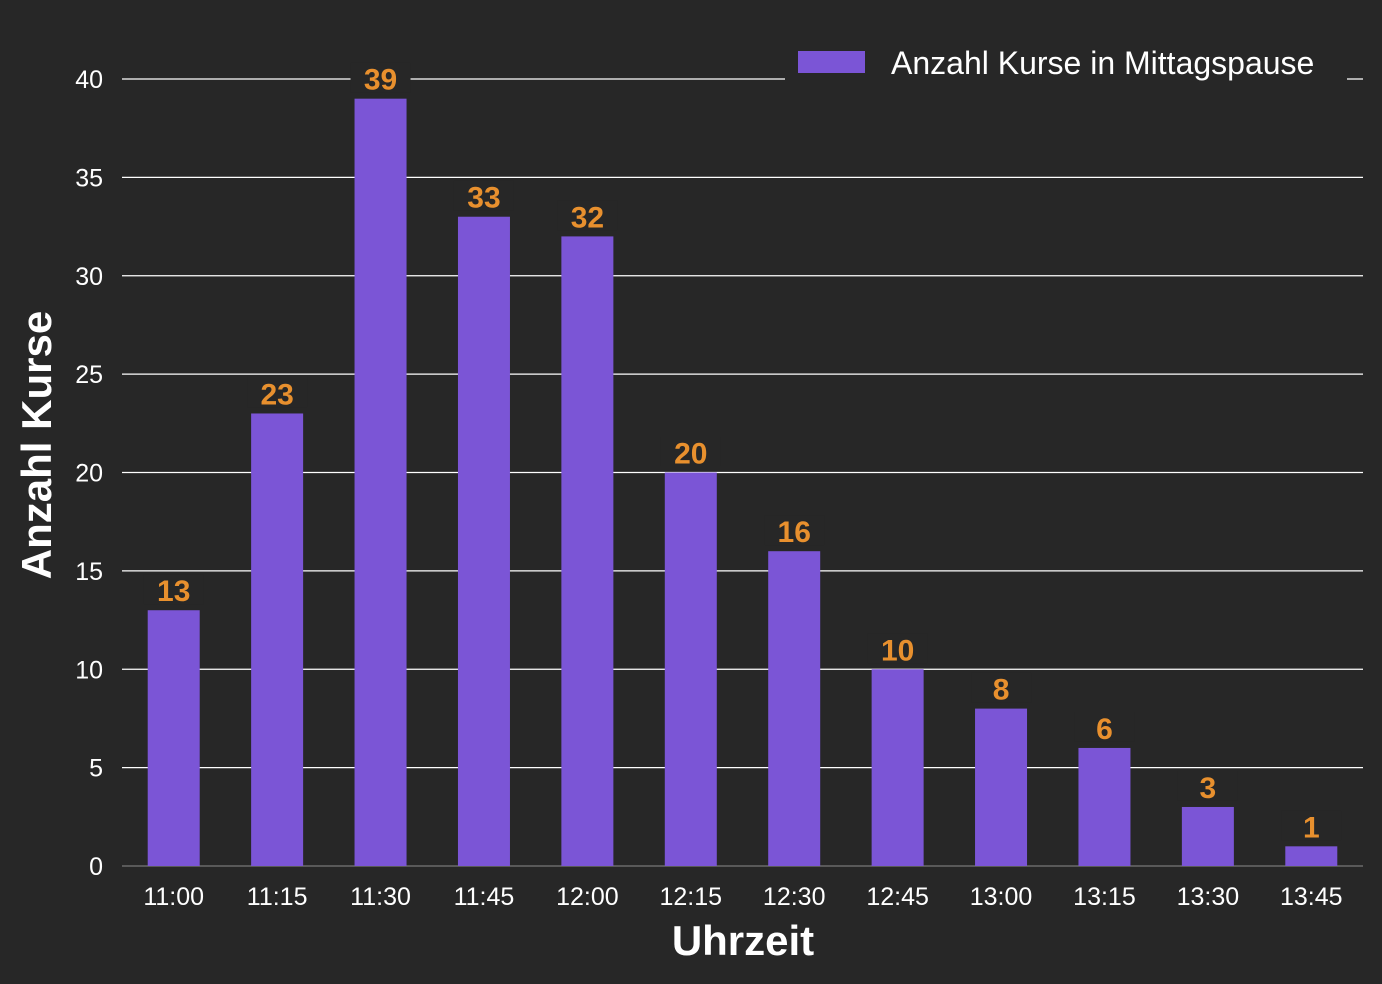 The image size is (1382, 984). Describe the element at coordinates (831, 62) in the screenshot. I see `legend-swatch` at that location.